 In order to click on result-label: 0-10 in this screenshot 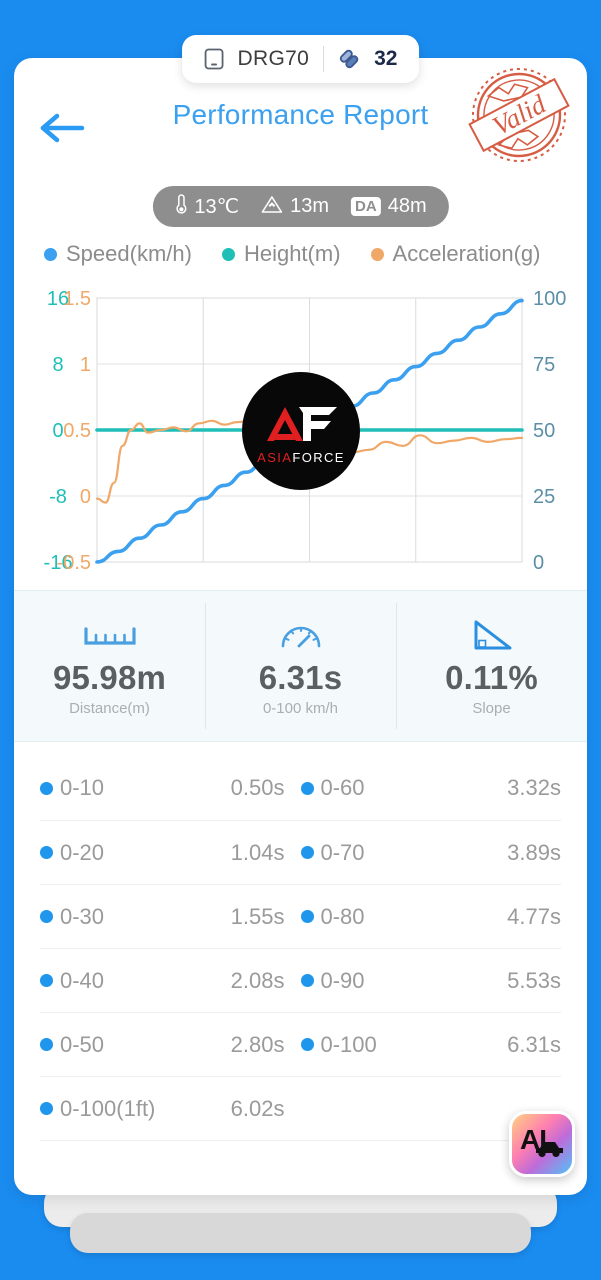, I will do `click(82, 787)`.